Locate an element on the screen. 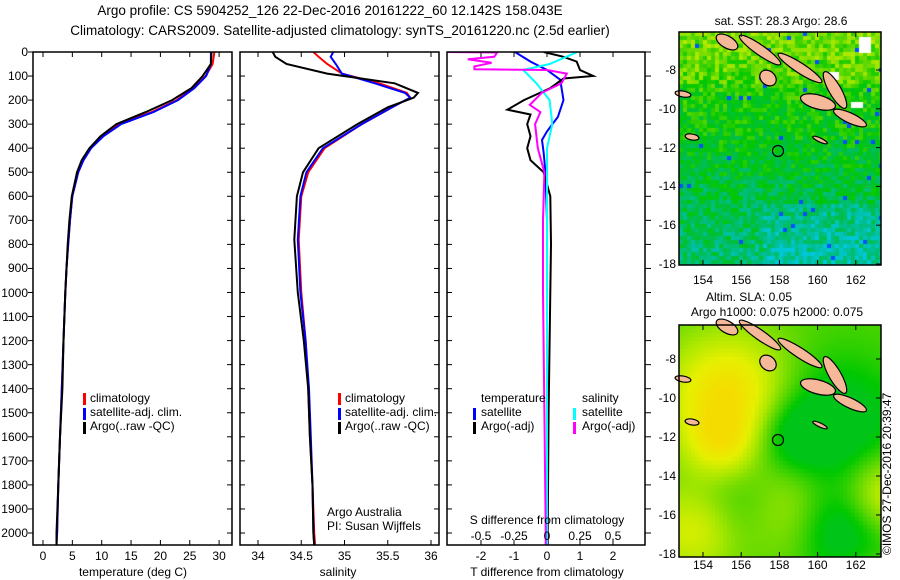  x-tick-label: -1 is located at coordinates (514, 556).